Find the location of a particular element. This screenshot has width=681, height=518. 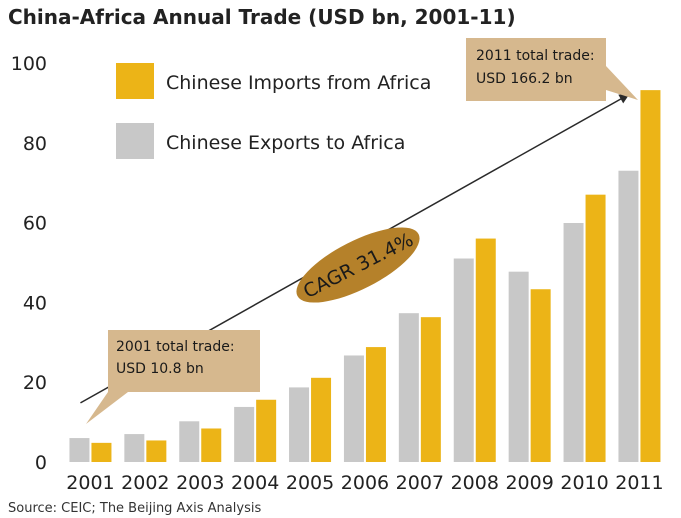

bar-exports-2001 is located at coordinates (79, 450).